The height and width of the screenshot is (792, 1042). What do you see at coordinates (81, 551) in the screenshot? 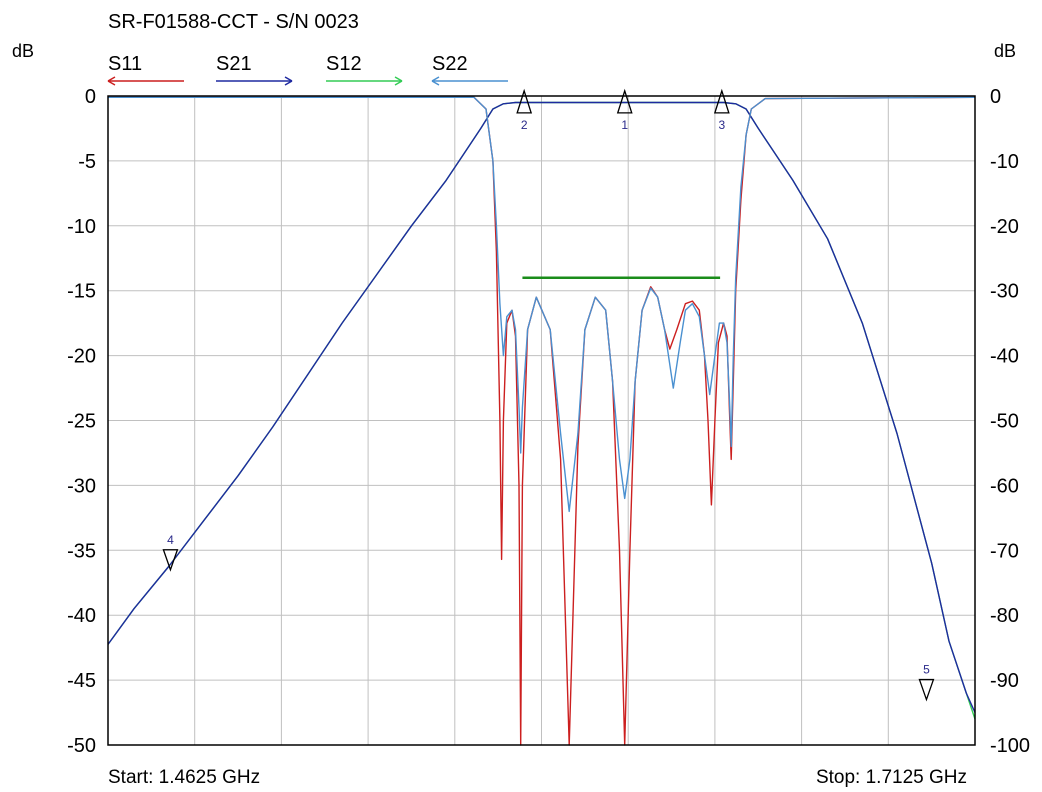
I see `left-tick-label: -35` at bounding box center [81, 551].